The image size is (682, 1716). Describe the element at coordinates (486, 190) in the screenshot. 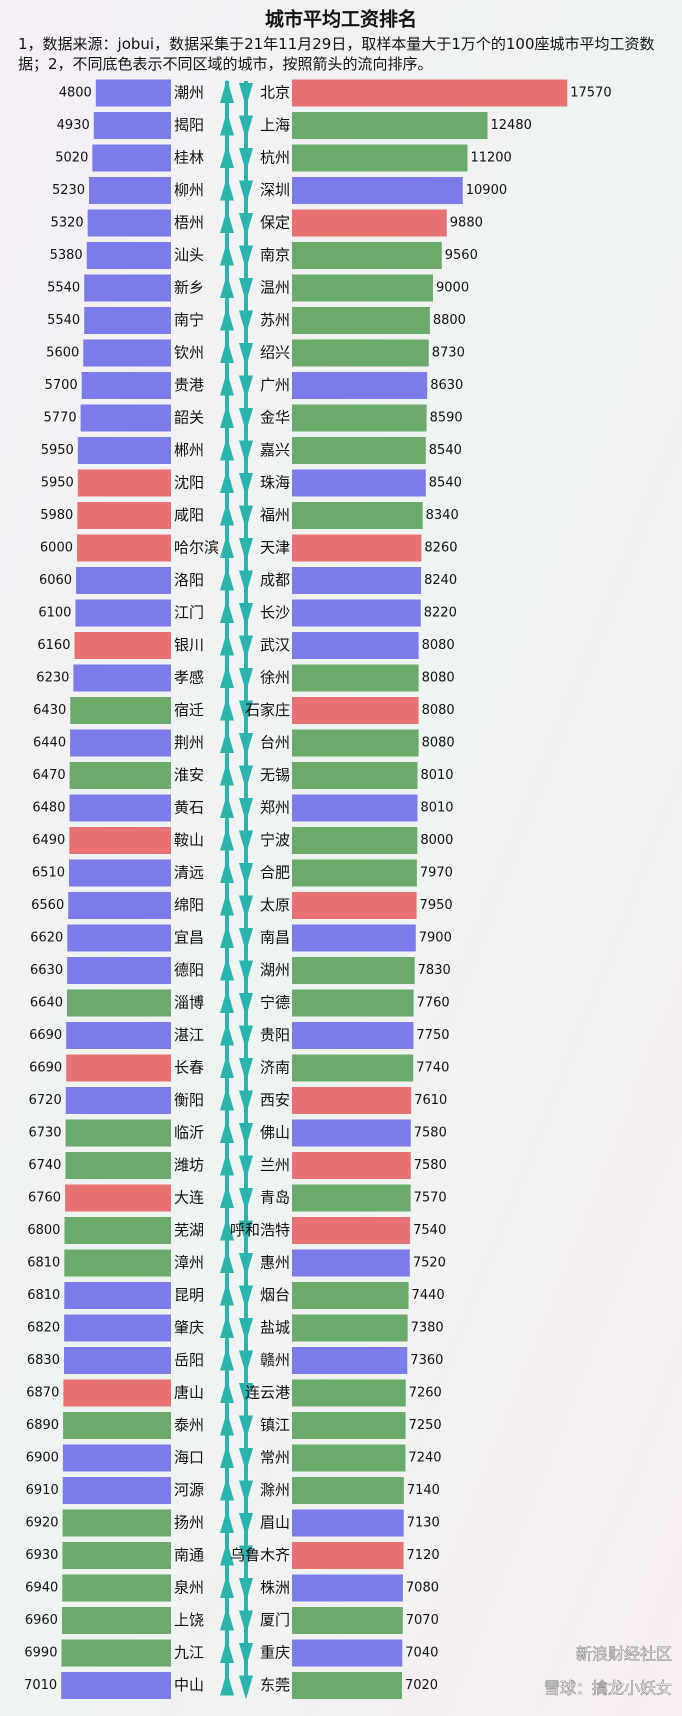

I see `value-label: 10900` at that location.